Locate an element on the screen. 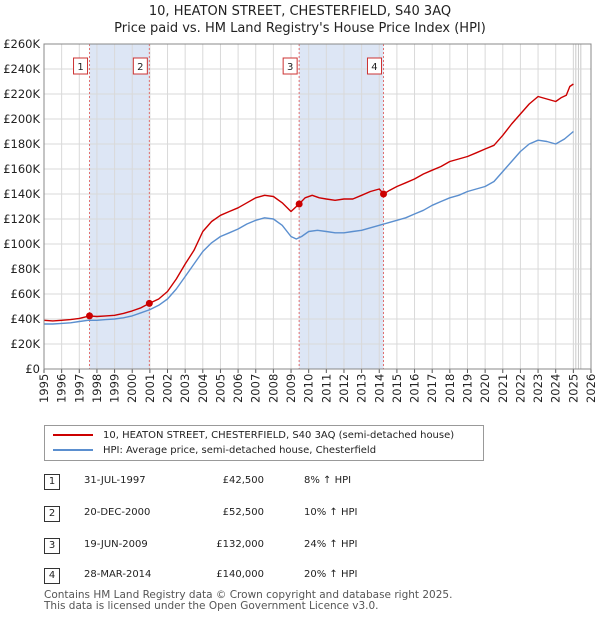 The height and width of the screenshot is (620, 600). sale-date: 31-JUL-1997 is located at coordinates (115, 480).